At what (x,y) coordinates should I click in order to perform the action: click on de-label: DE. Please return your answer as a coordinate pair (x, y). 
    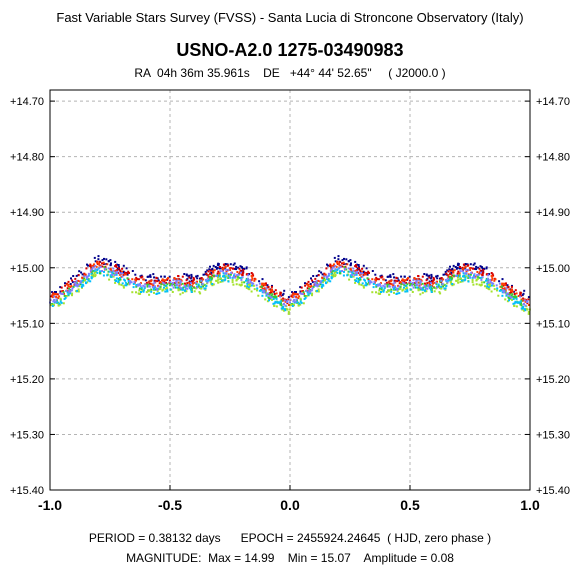
    Looking at the image, I should click on (271, 73).